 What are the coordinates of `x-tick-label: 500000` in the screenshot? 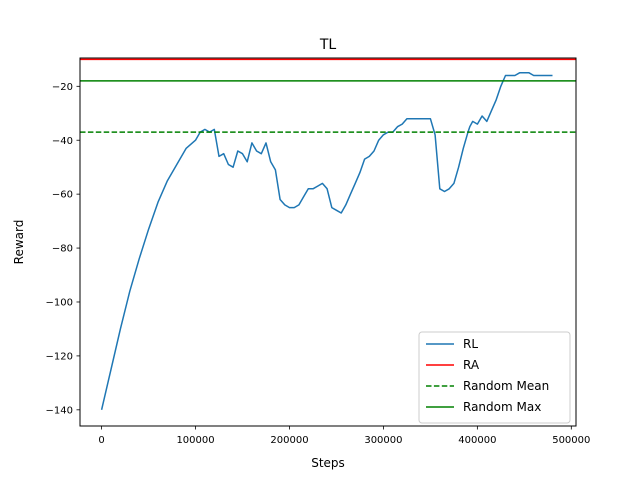 It's located at (571, 440).